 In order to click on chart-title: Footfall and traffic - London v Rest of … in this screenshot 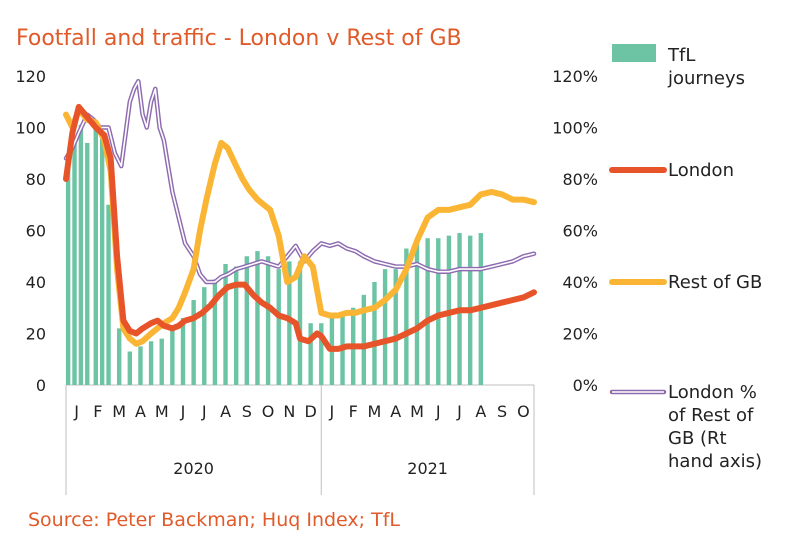, I will do `click(239, 38)`.